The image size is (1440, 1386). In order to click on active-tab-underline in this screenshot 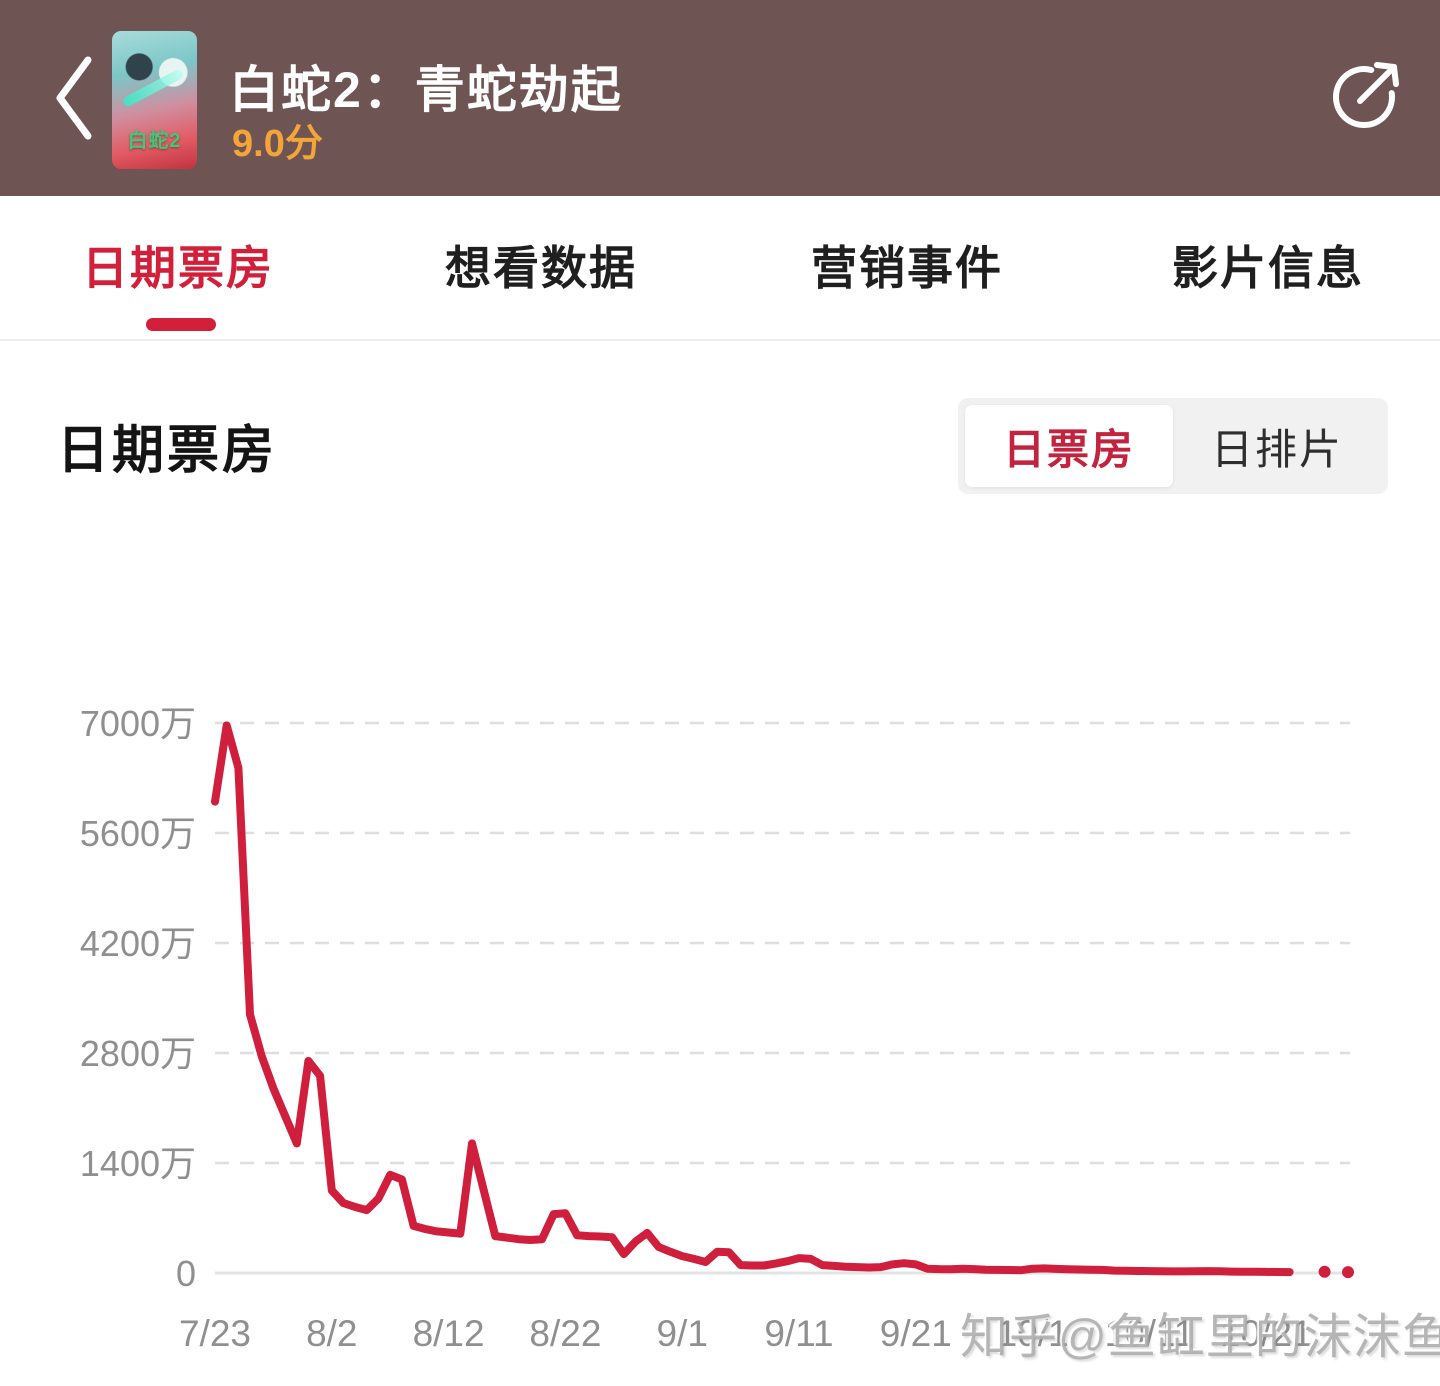, I will do `click(181, 324)`.